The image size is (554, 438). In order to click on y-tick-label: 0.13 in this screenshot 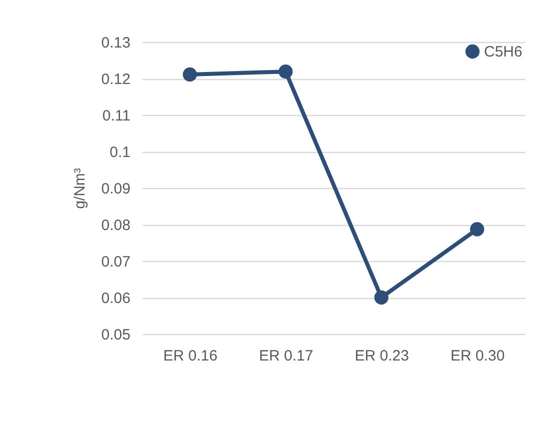, I will do `click(115, 43)`.